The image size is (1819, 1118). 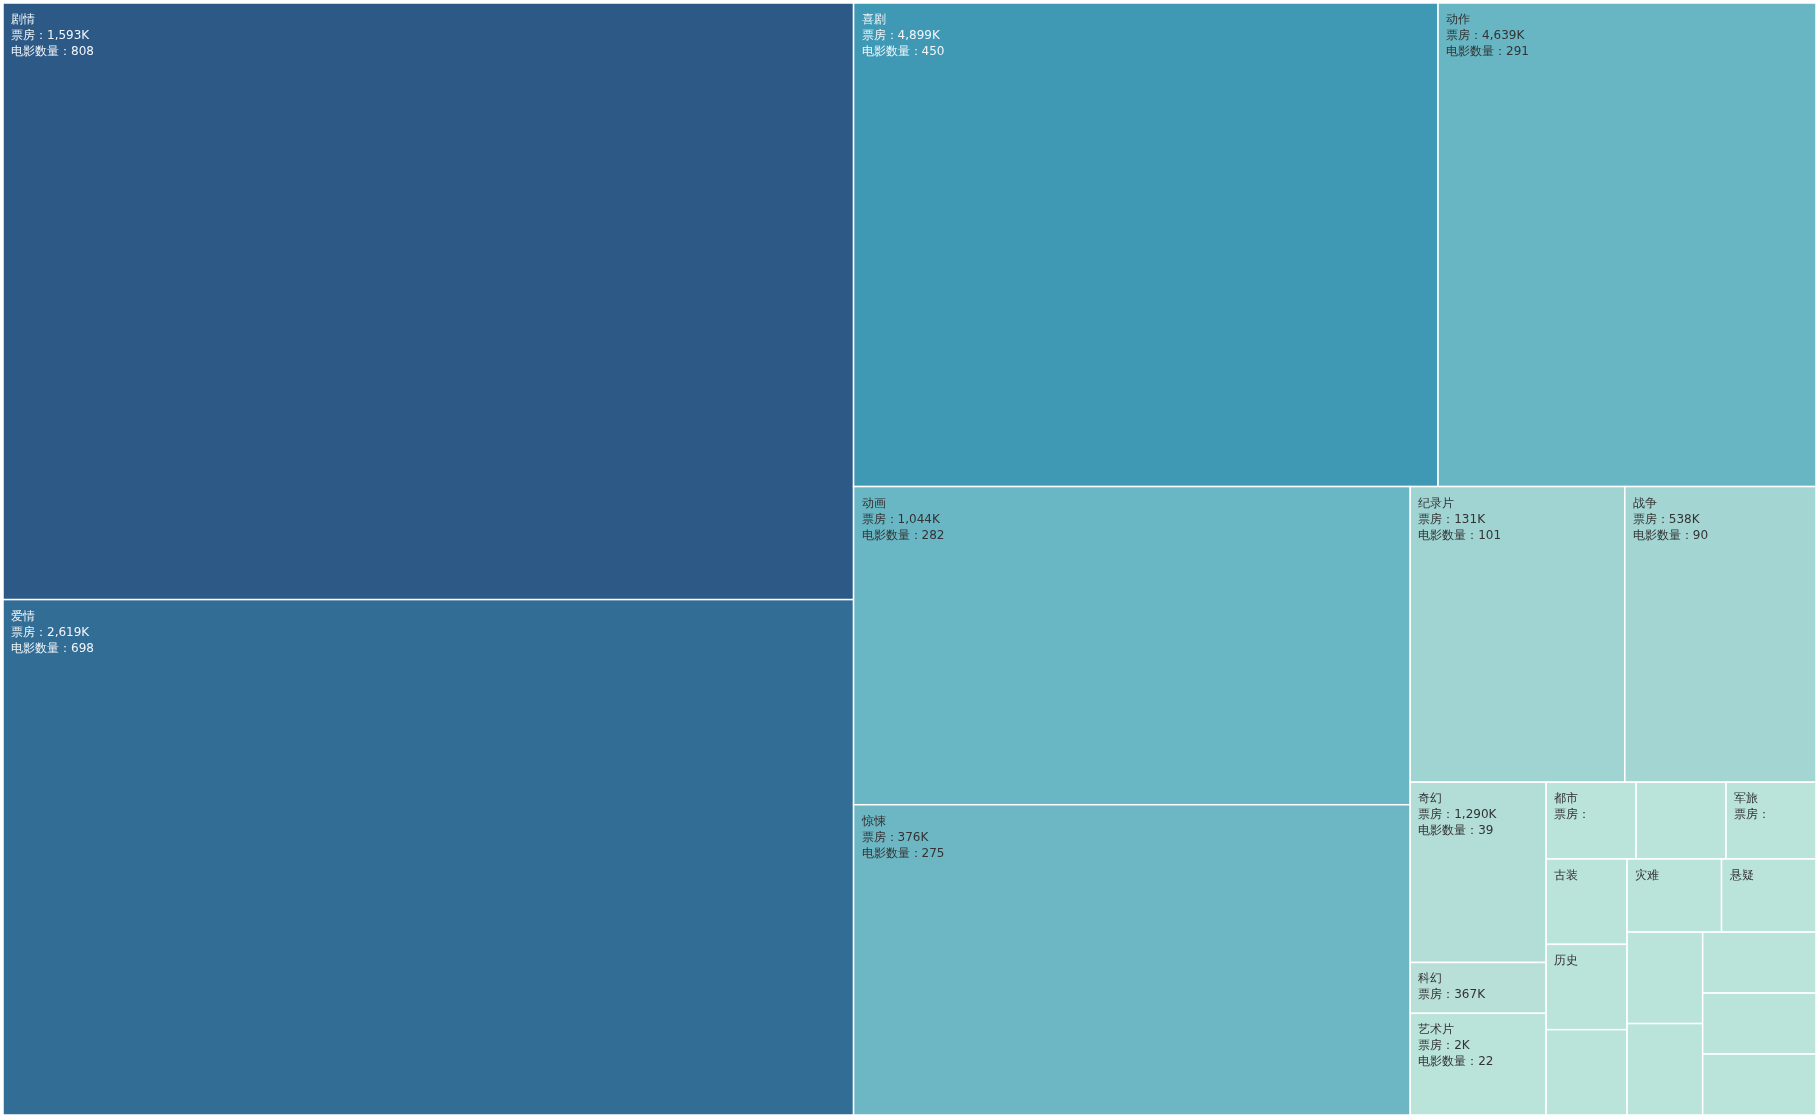 I want to click on data-label: 票房：4,899K 电影数量：450, so click(x=903, y=43).